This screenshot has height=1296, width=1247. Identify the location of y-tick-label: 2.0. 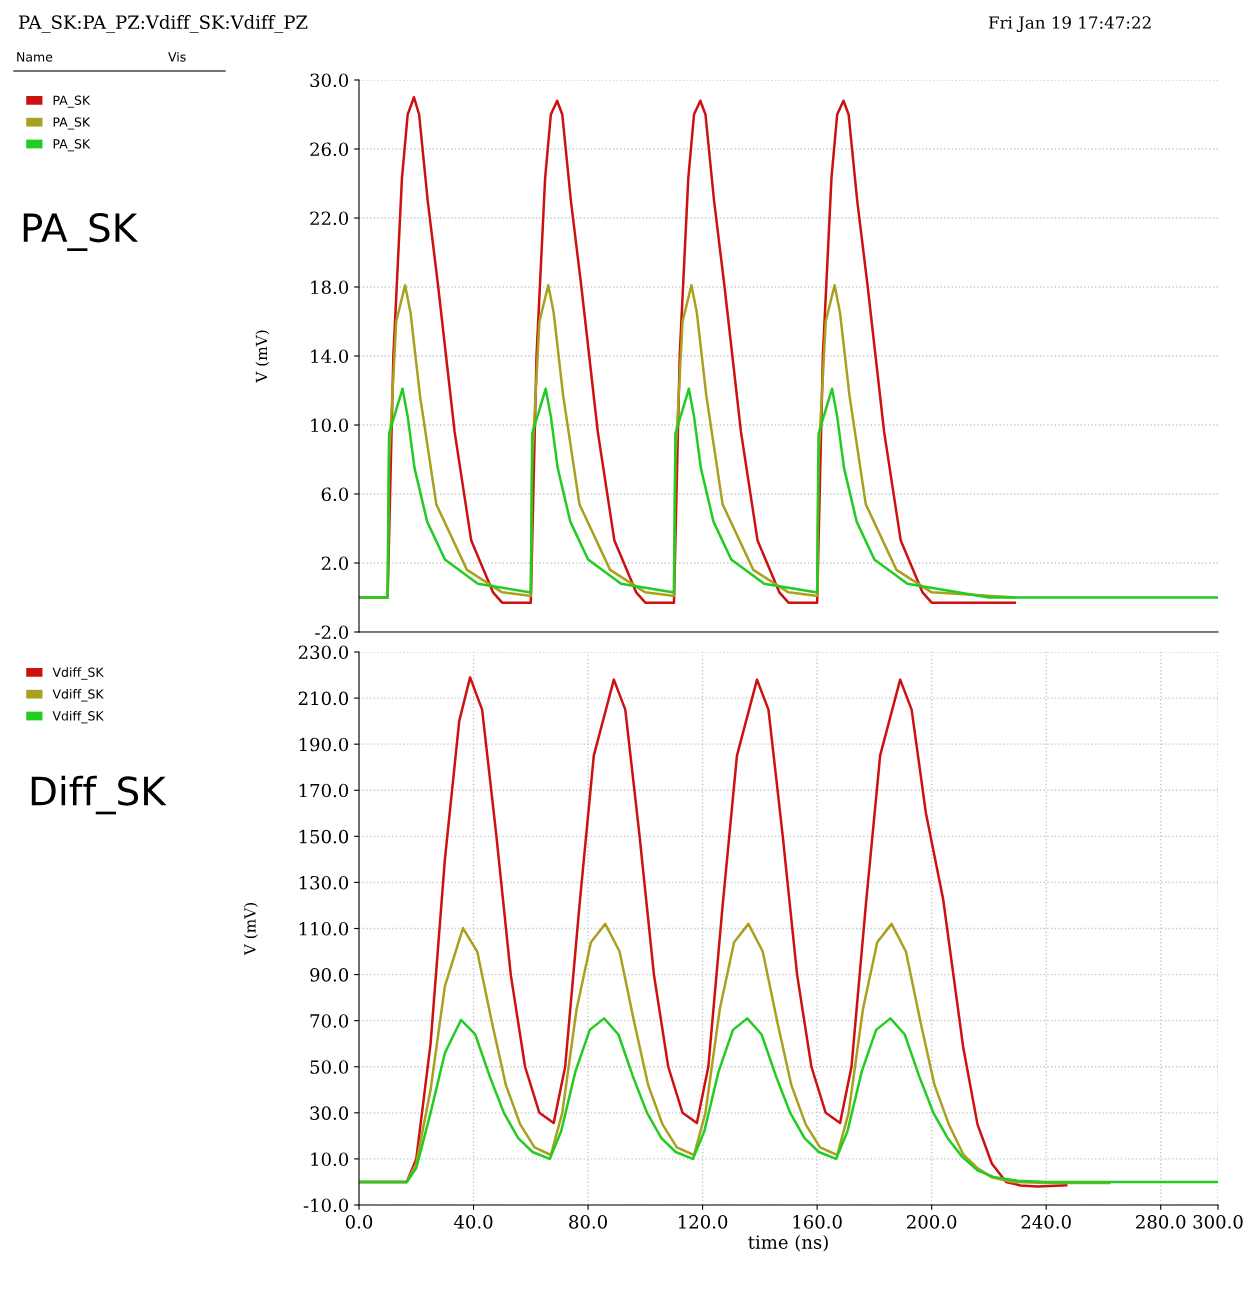
(335, 563).